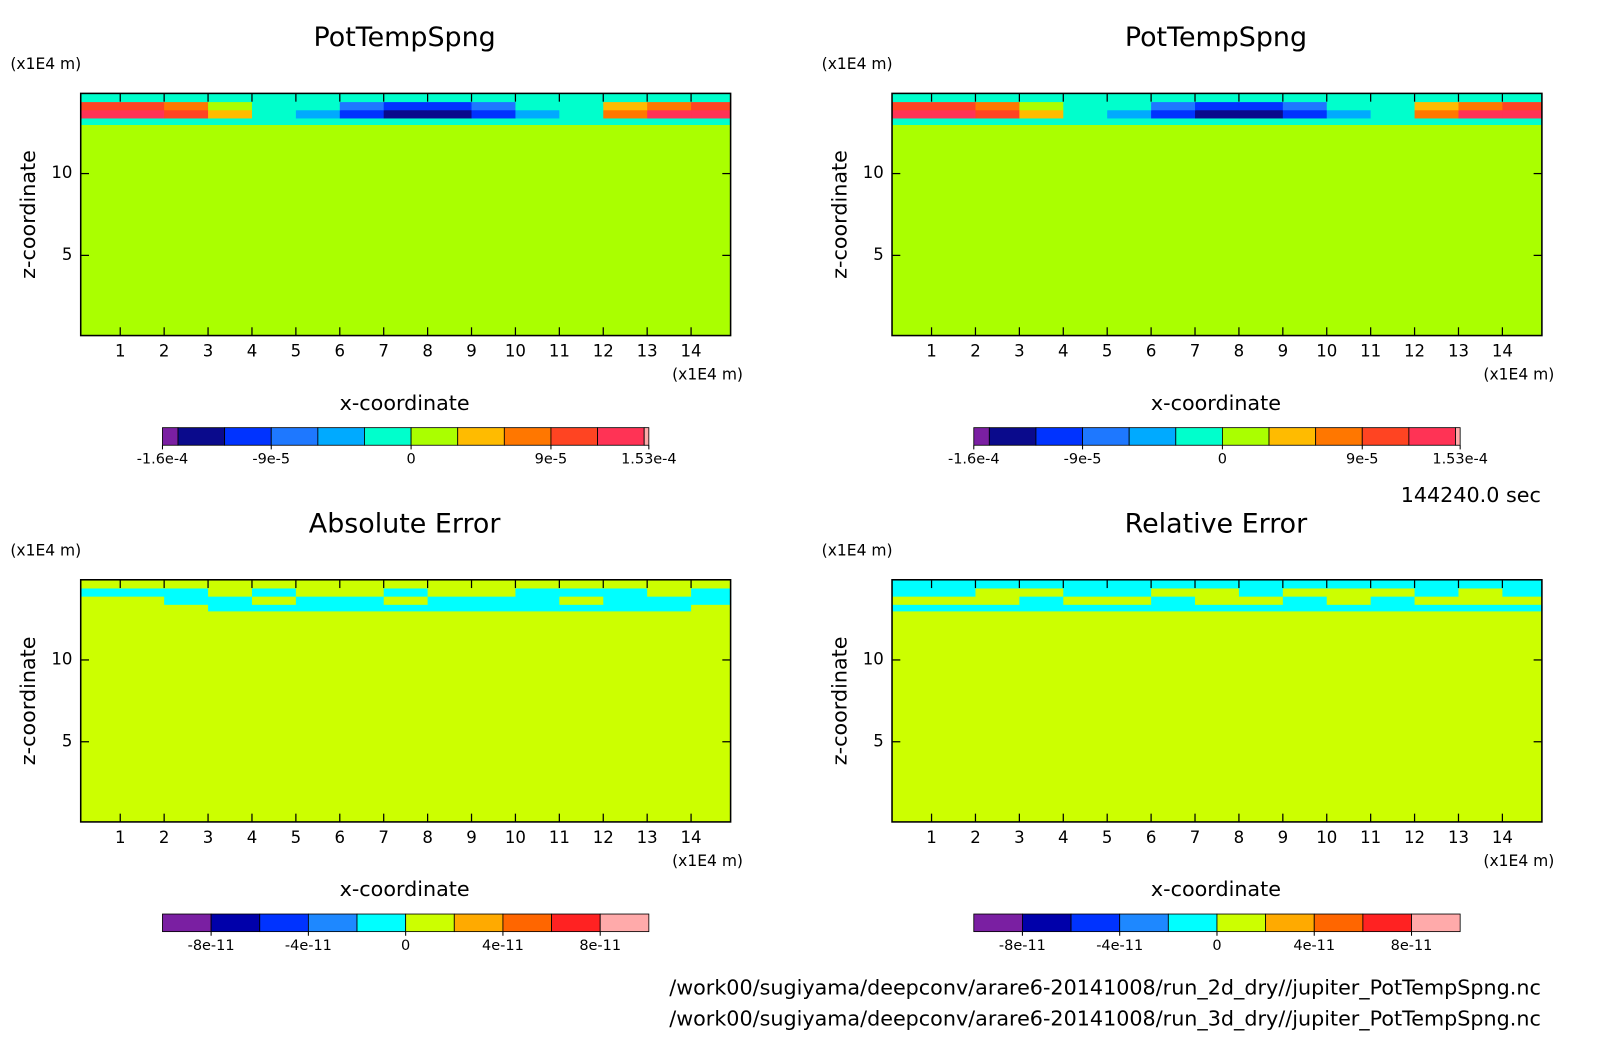 The height and width of the screenshot is (1054, 1604). I want to click on x-tick-label: 8, so click(1239, 351).